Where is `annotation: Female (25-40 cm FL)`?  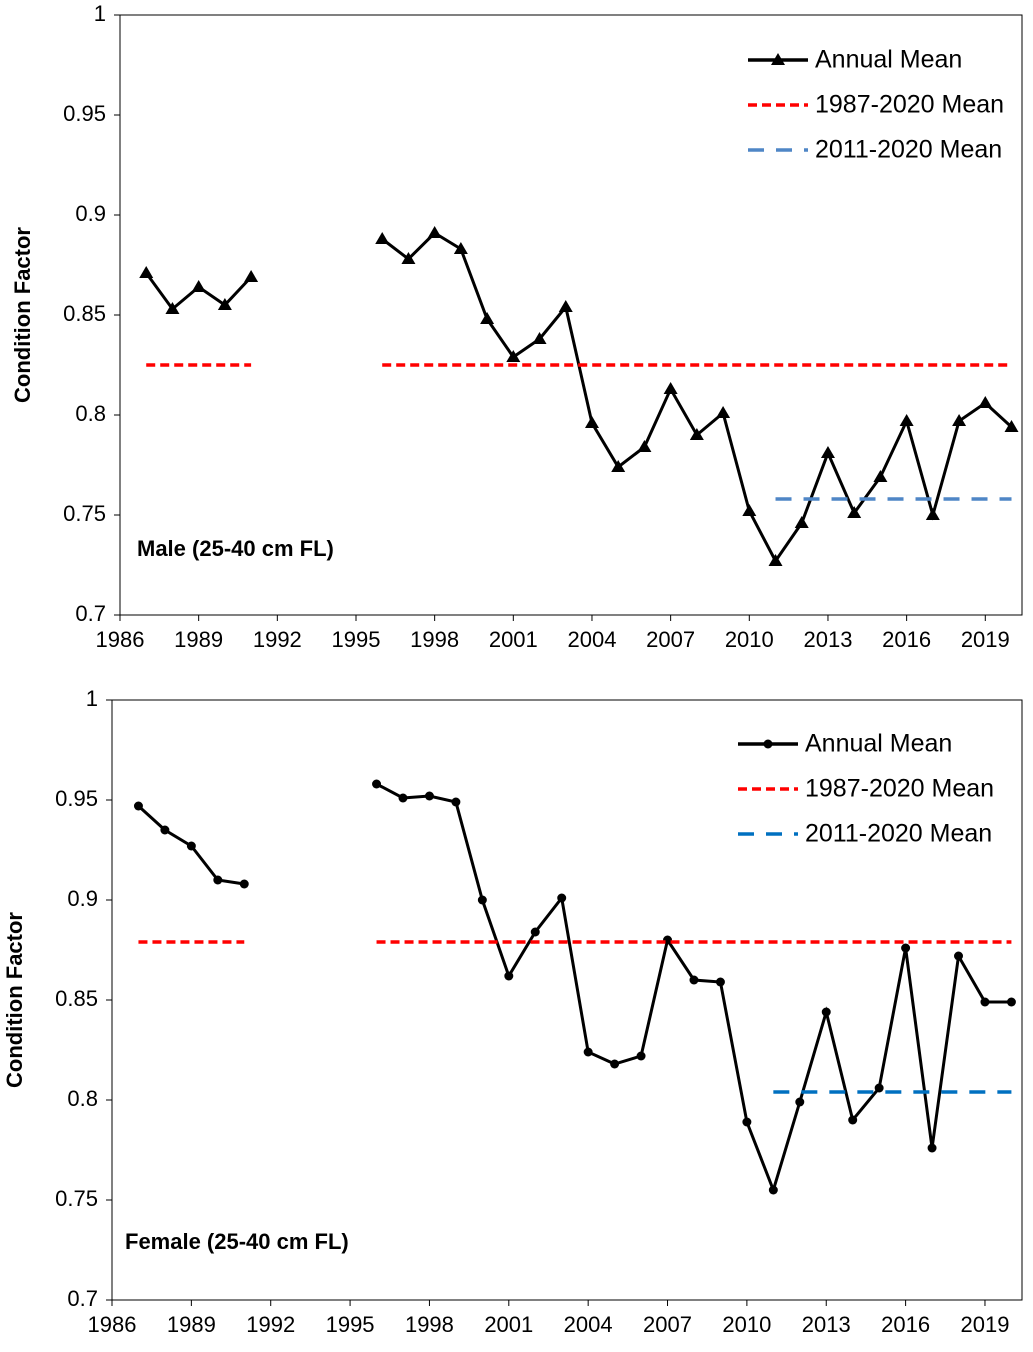 annotation: Female (25-40 cm FL) is located at coordinates (237, 1241).